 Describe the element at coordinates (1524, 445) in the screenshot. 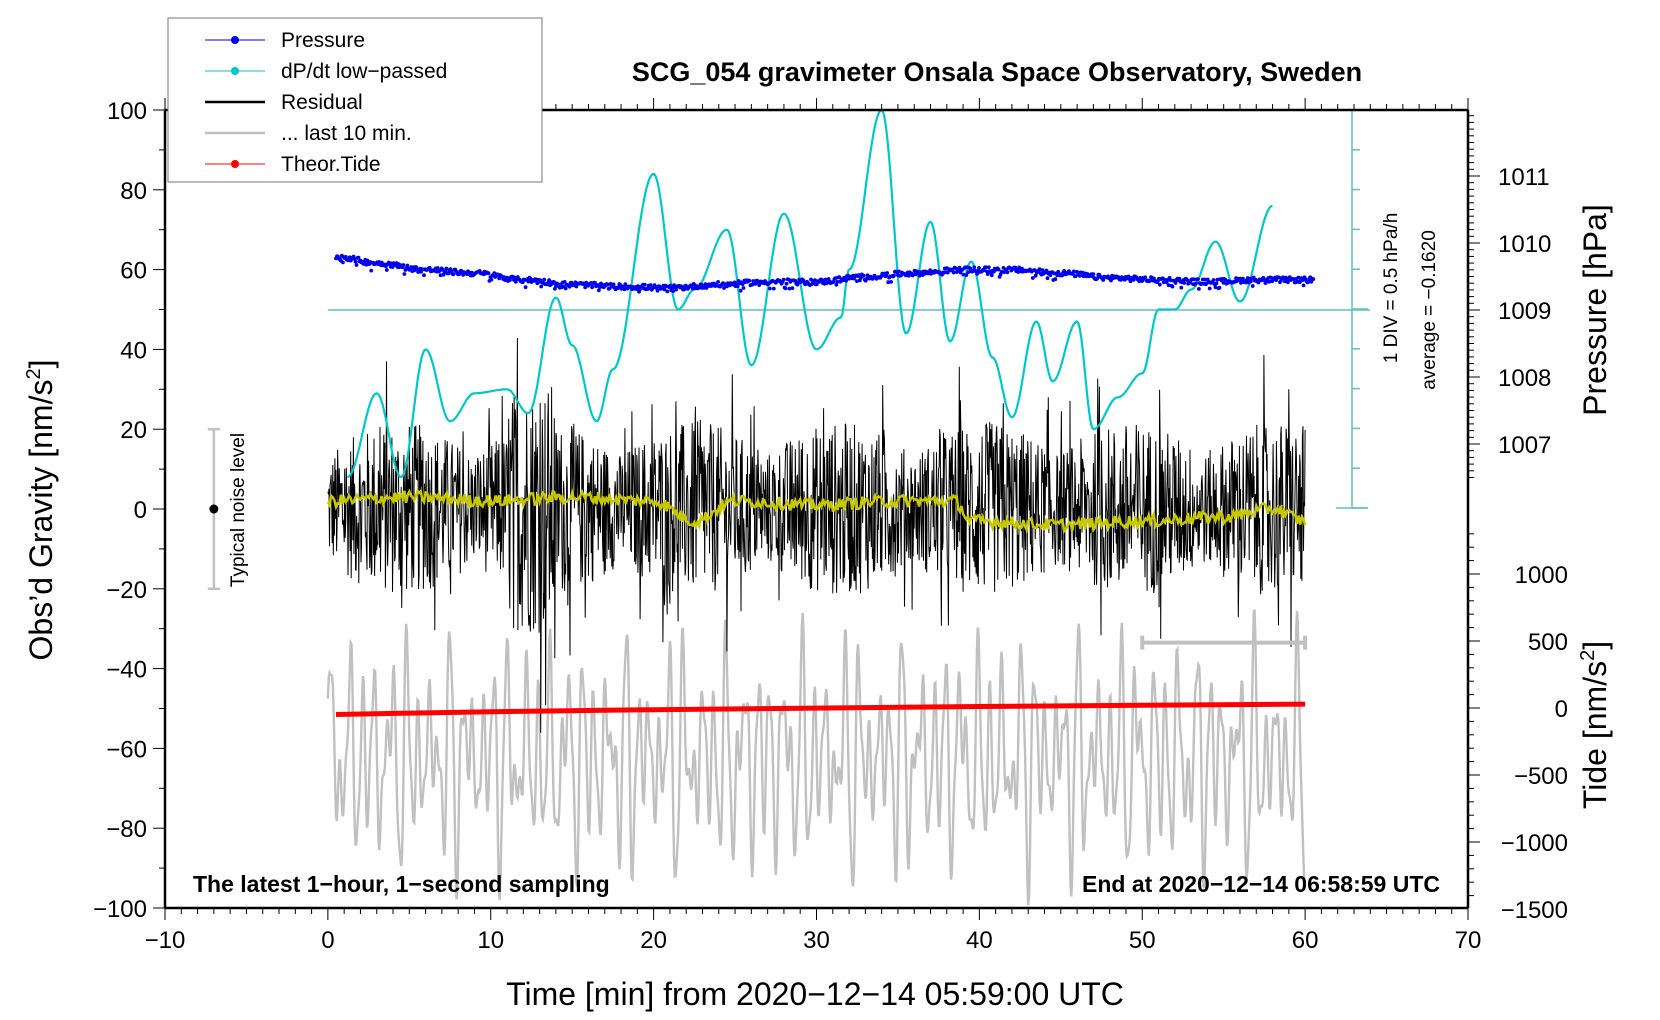

I see `pressure-tick-label: 1007` at that location.